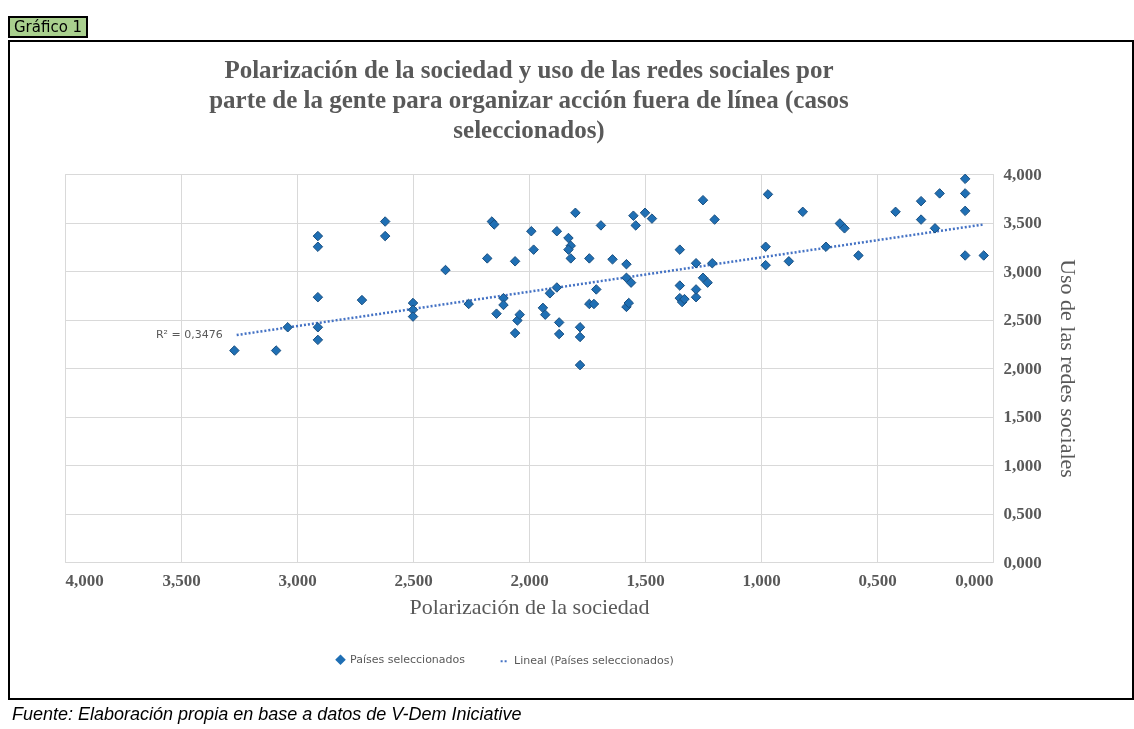 This screenshot has width=1134, height=729. Describe the element at coordinates (645, 580) in the screenshot. I see `x-tick-label: 1,500` at that location.